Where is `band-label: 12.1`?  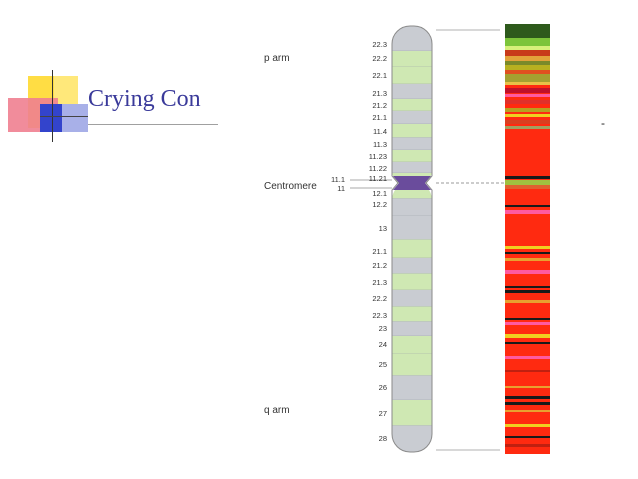
band-label: 12.1 is located at coordinates (379, 193).